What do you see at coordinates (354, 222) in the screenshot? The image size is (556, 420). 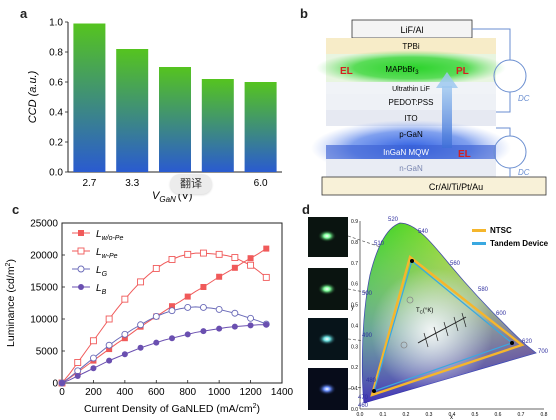 I see `d-y-tick: 0.9` at bounding box center [354, 222].